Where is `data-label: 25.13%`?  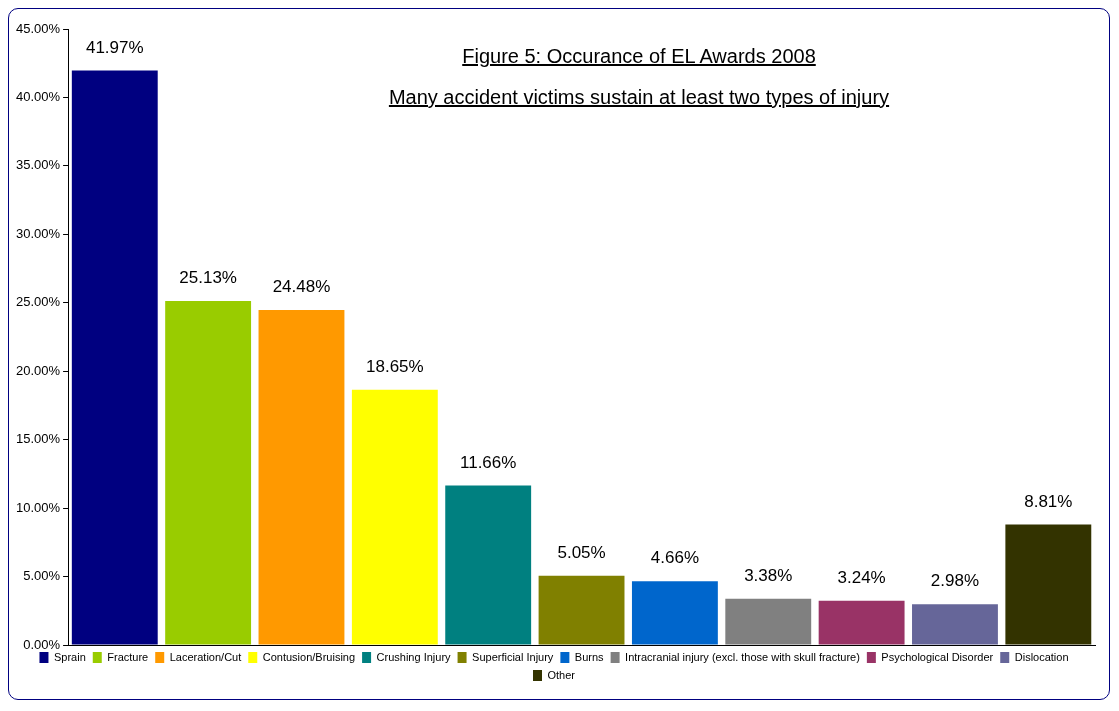 data-label: 25.13% is located at coordinates (208, 278).